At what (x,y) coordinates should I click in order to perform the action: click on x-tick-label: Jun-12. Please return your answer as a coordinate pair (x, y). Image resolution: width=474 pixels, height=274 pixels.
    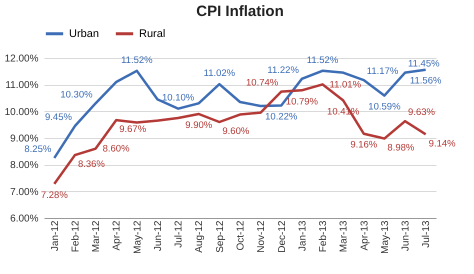
    Looking at the image, I should click on (158, 236).